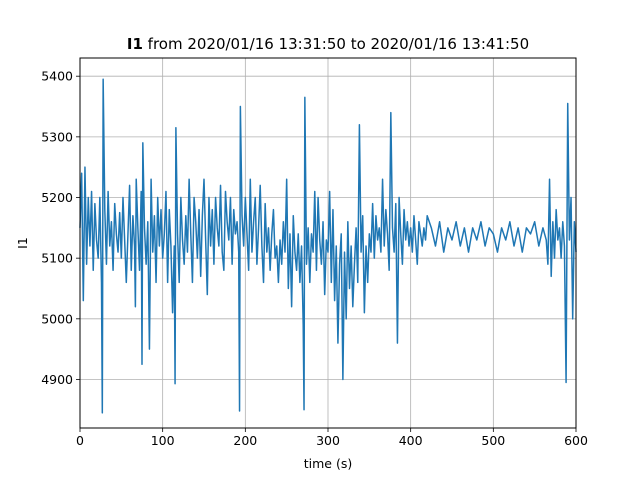 The image size is (640, 480). Describe the element at coordinates (163, 440) in the screenshot. I see `x-tick-label: 100` at that location.